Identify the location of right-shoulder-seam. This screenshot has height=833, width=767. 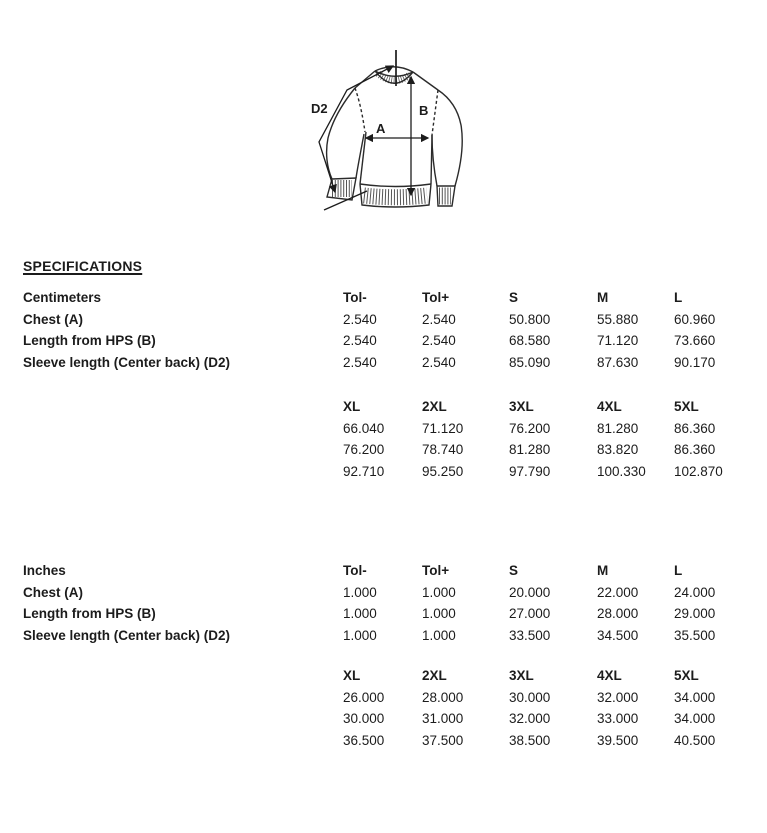
(425, 81).